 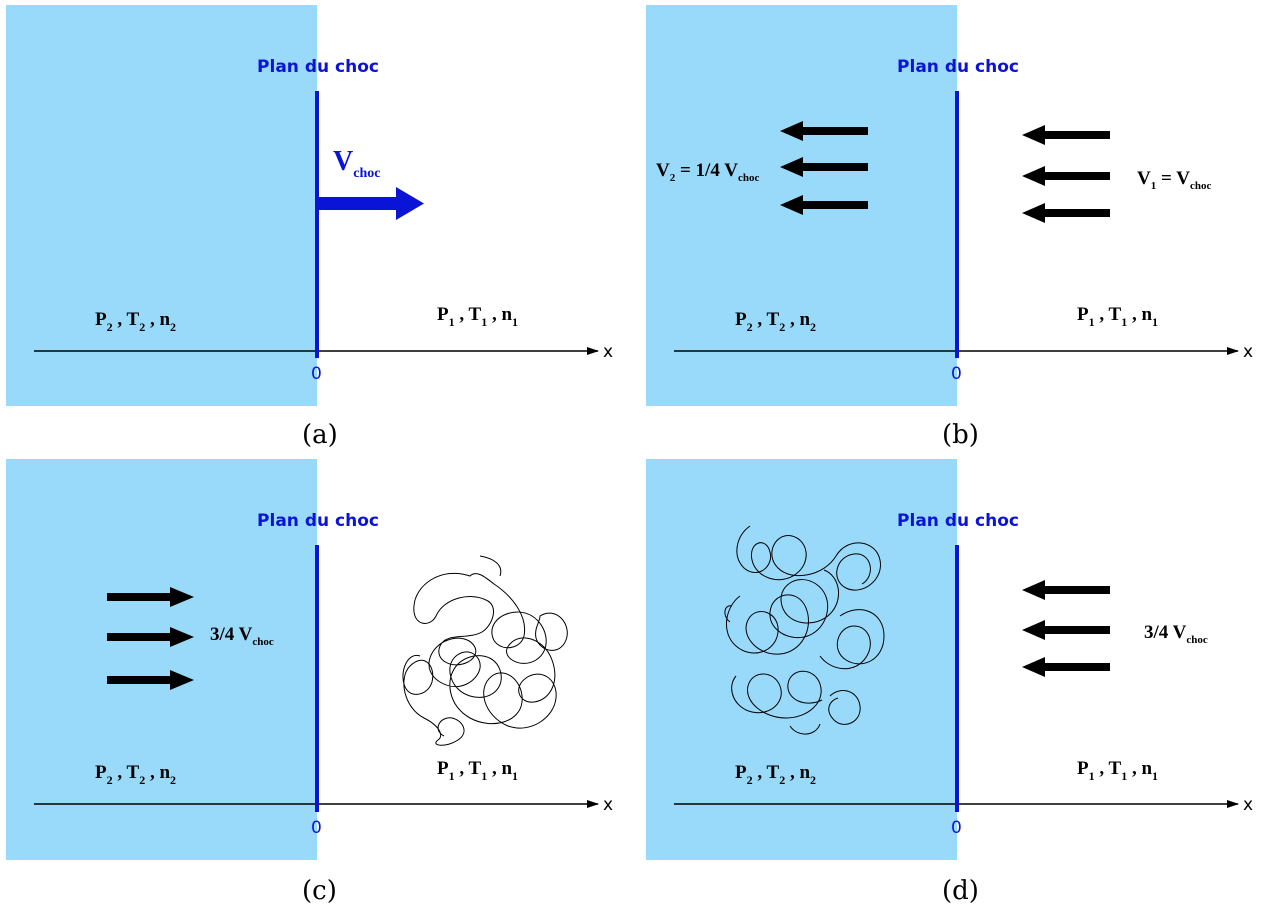 I want to click on caption-c: (c), so click(x=319, y=891).